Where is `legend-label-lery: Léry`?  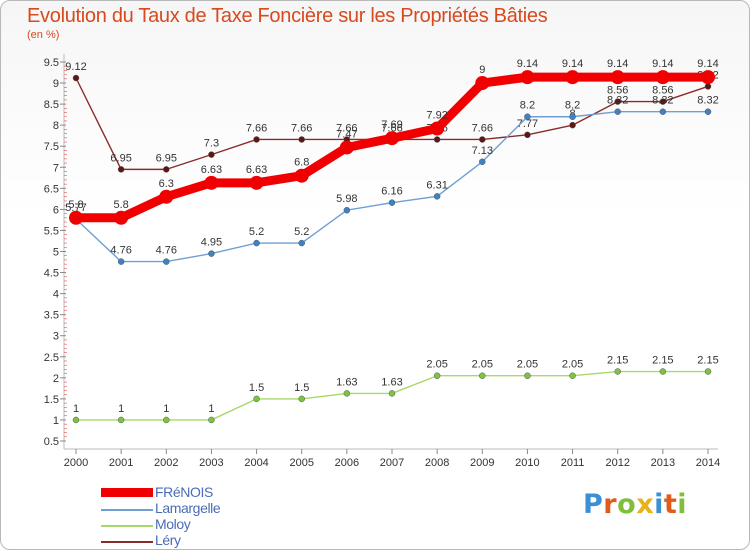
legend-label-lery: Léry is located at coordinates (168, 540).